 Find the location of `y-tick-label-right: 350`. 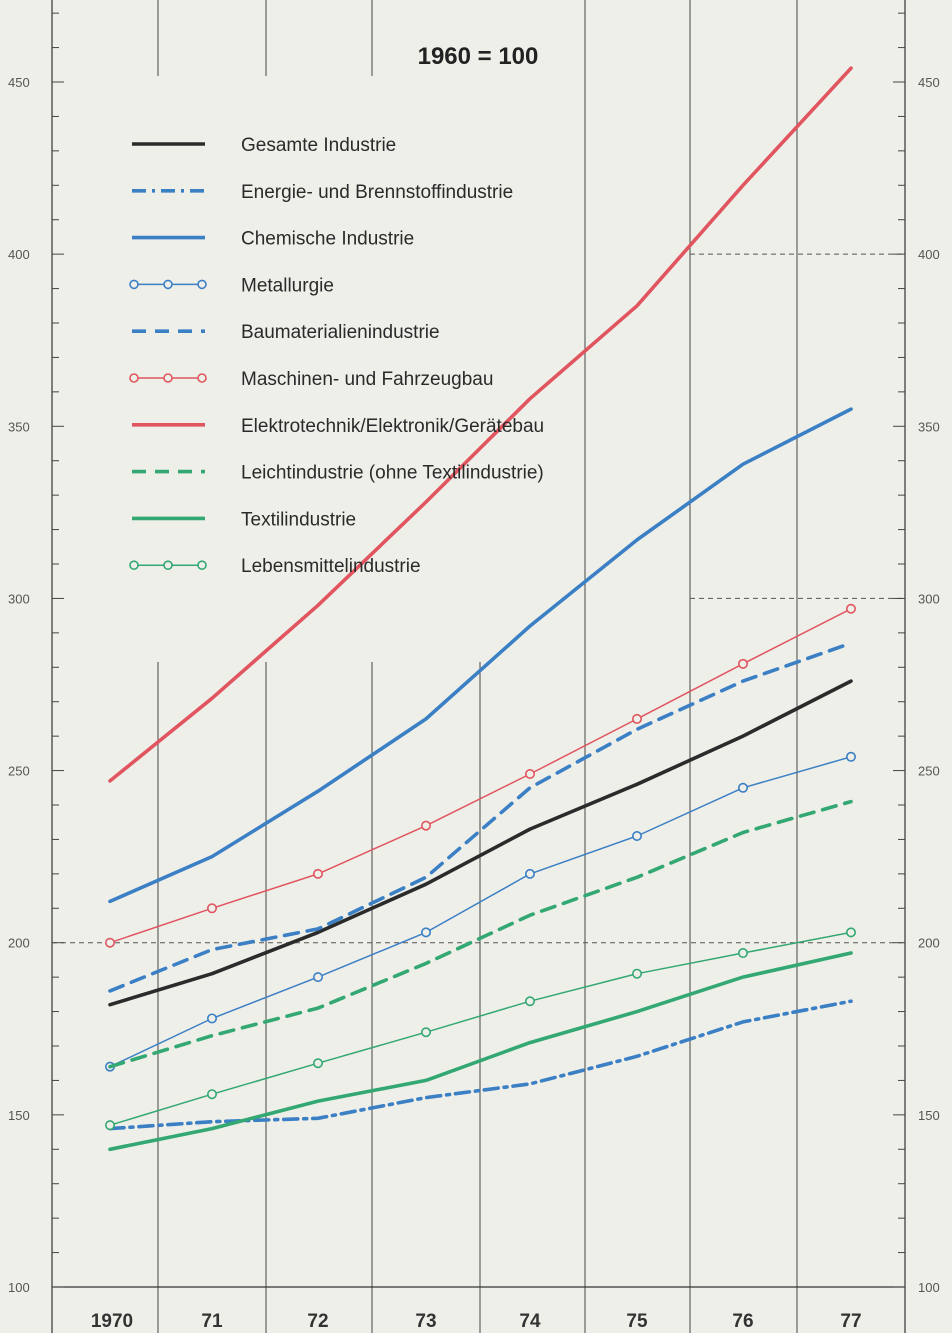

y-tick-label-right: 350 is located at coordinates (929, 426).